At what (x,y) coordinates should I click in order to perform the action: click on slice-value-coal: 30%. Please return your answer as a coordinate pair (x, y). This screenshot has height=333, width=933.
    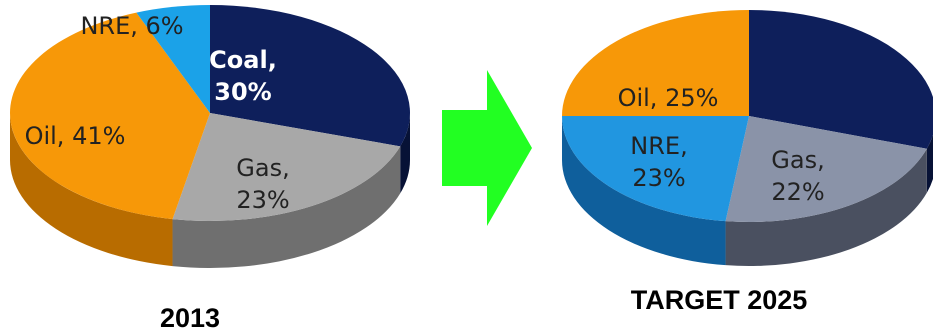
    Looking at the image, I should click on (242, 92).